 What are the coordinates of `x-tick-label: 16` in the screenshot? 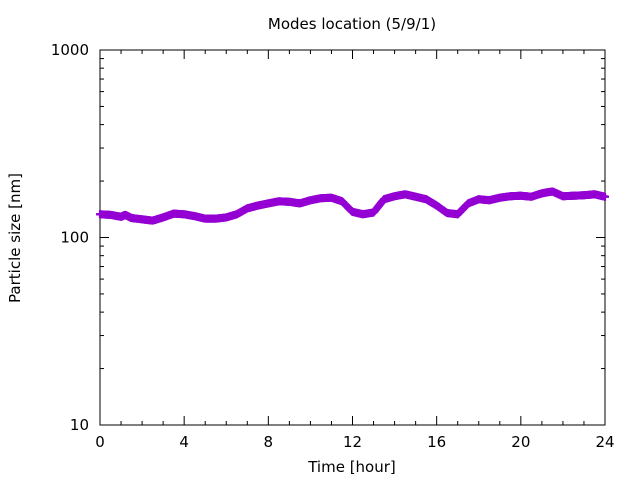 It's located at (436, 442).